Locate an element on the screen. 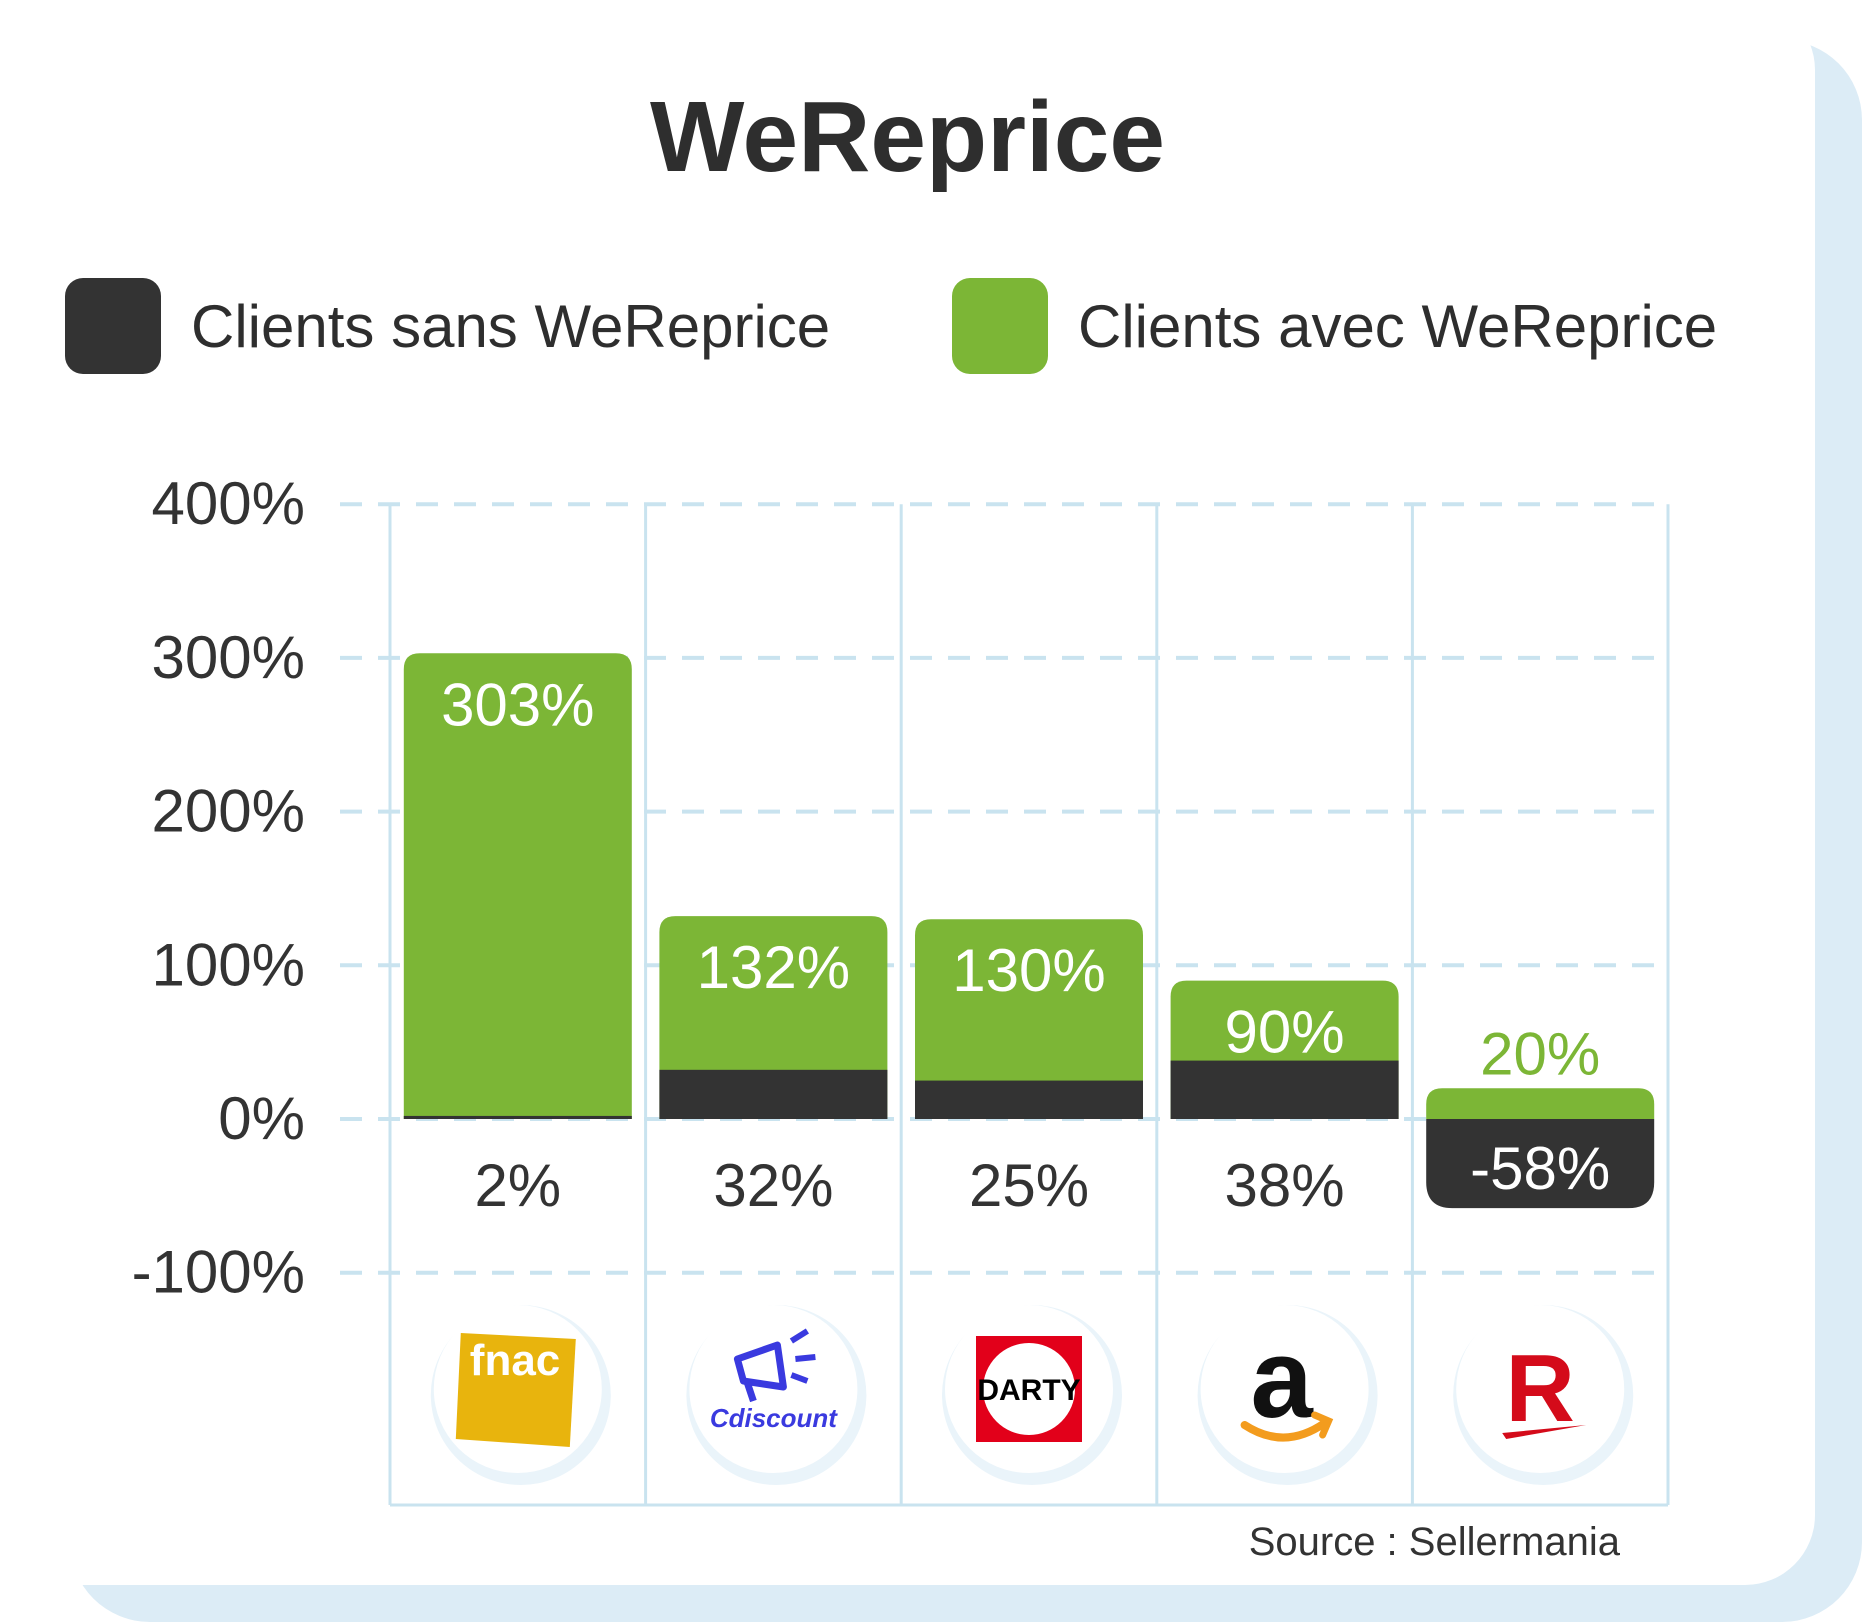 The height and width of the screenshot is (1622, 1862). fnac-logo-text: fnac is located at coordinates (515, 1360).